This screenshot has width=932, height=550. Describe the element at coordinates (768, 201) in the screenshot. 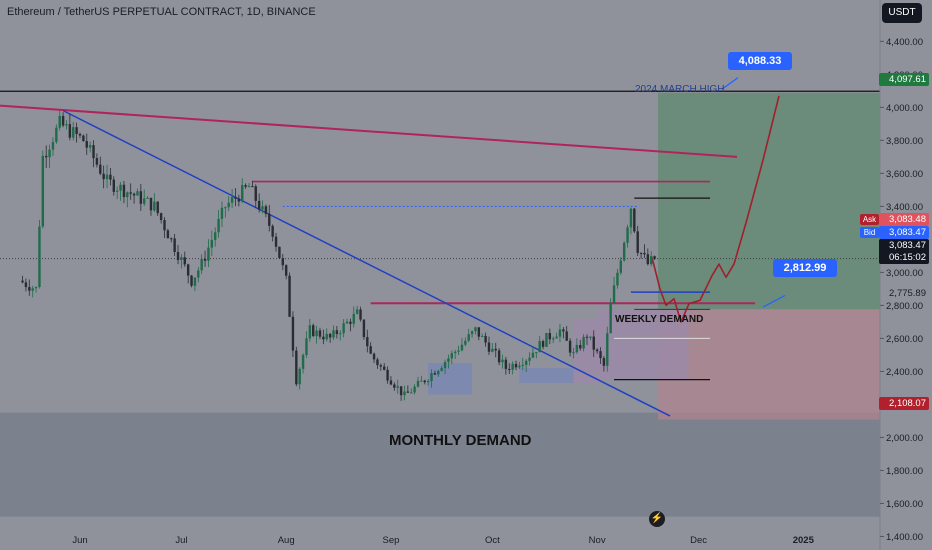

I see `target-zone` at that location.